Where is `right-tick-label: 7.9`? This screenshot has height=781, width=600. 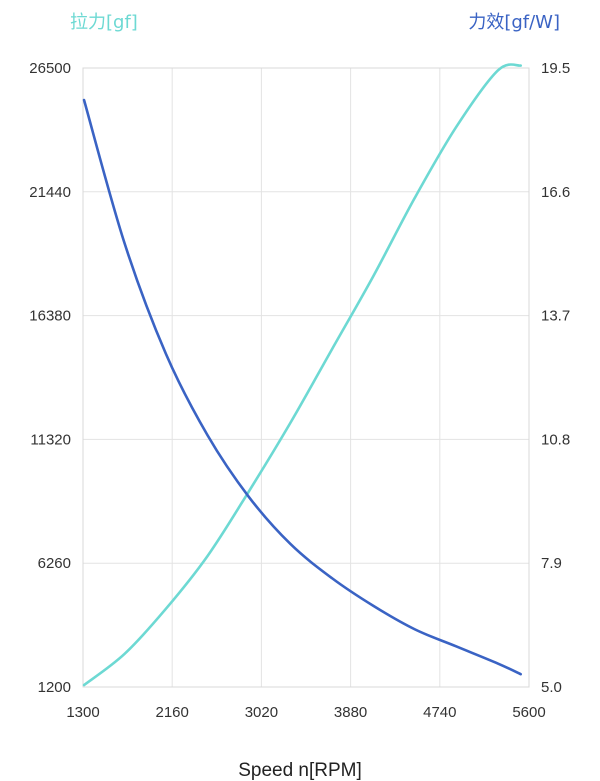 right-tick-label: 7.9 is located at coordinates (551, 563).